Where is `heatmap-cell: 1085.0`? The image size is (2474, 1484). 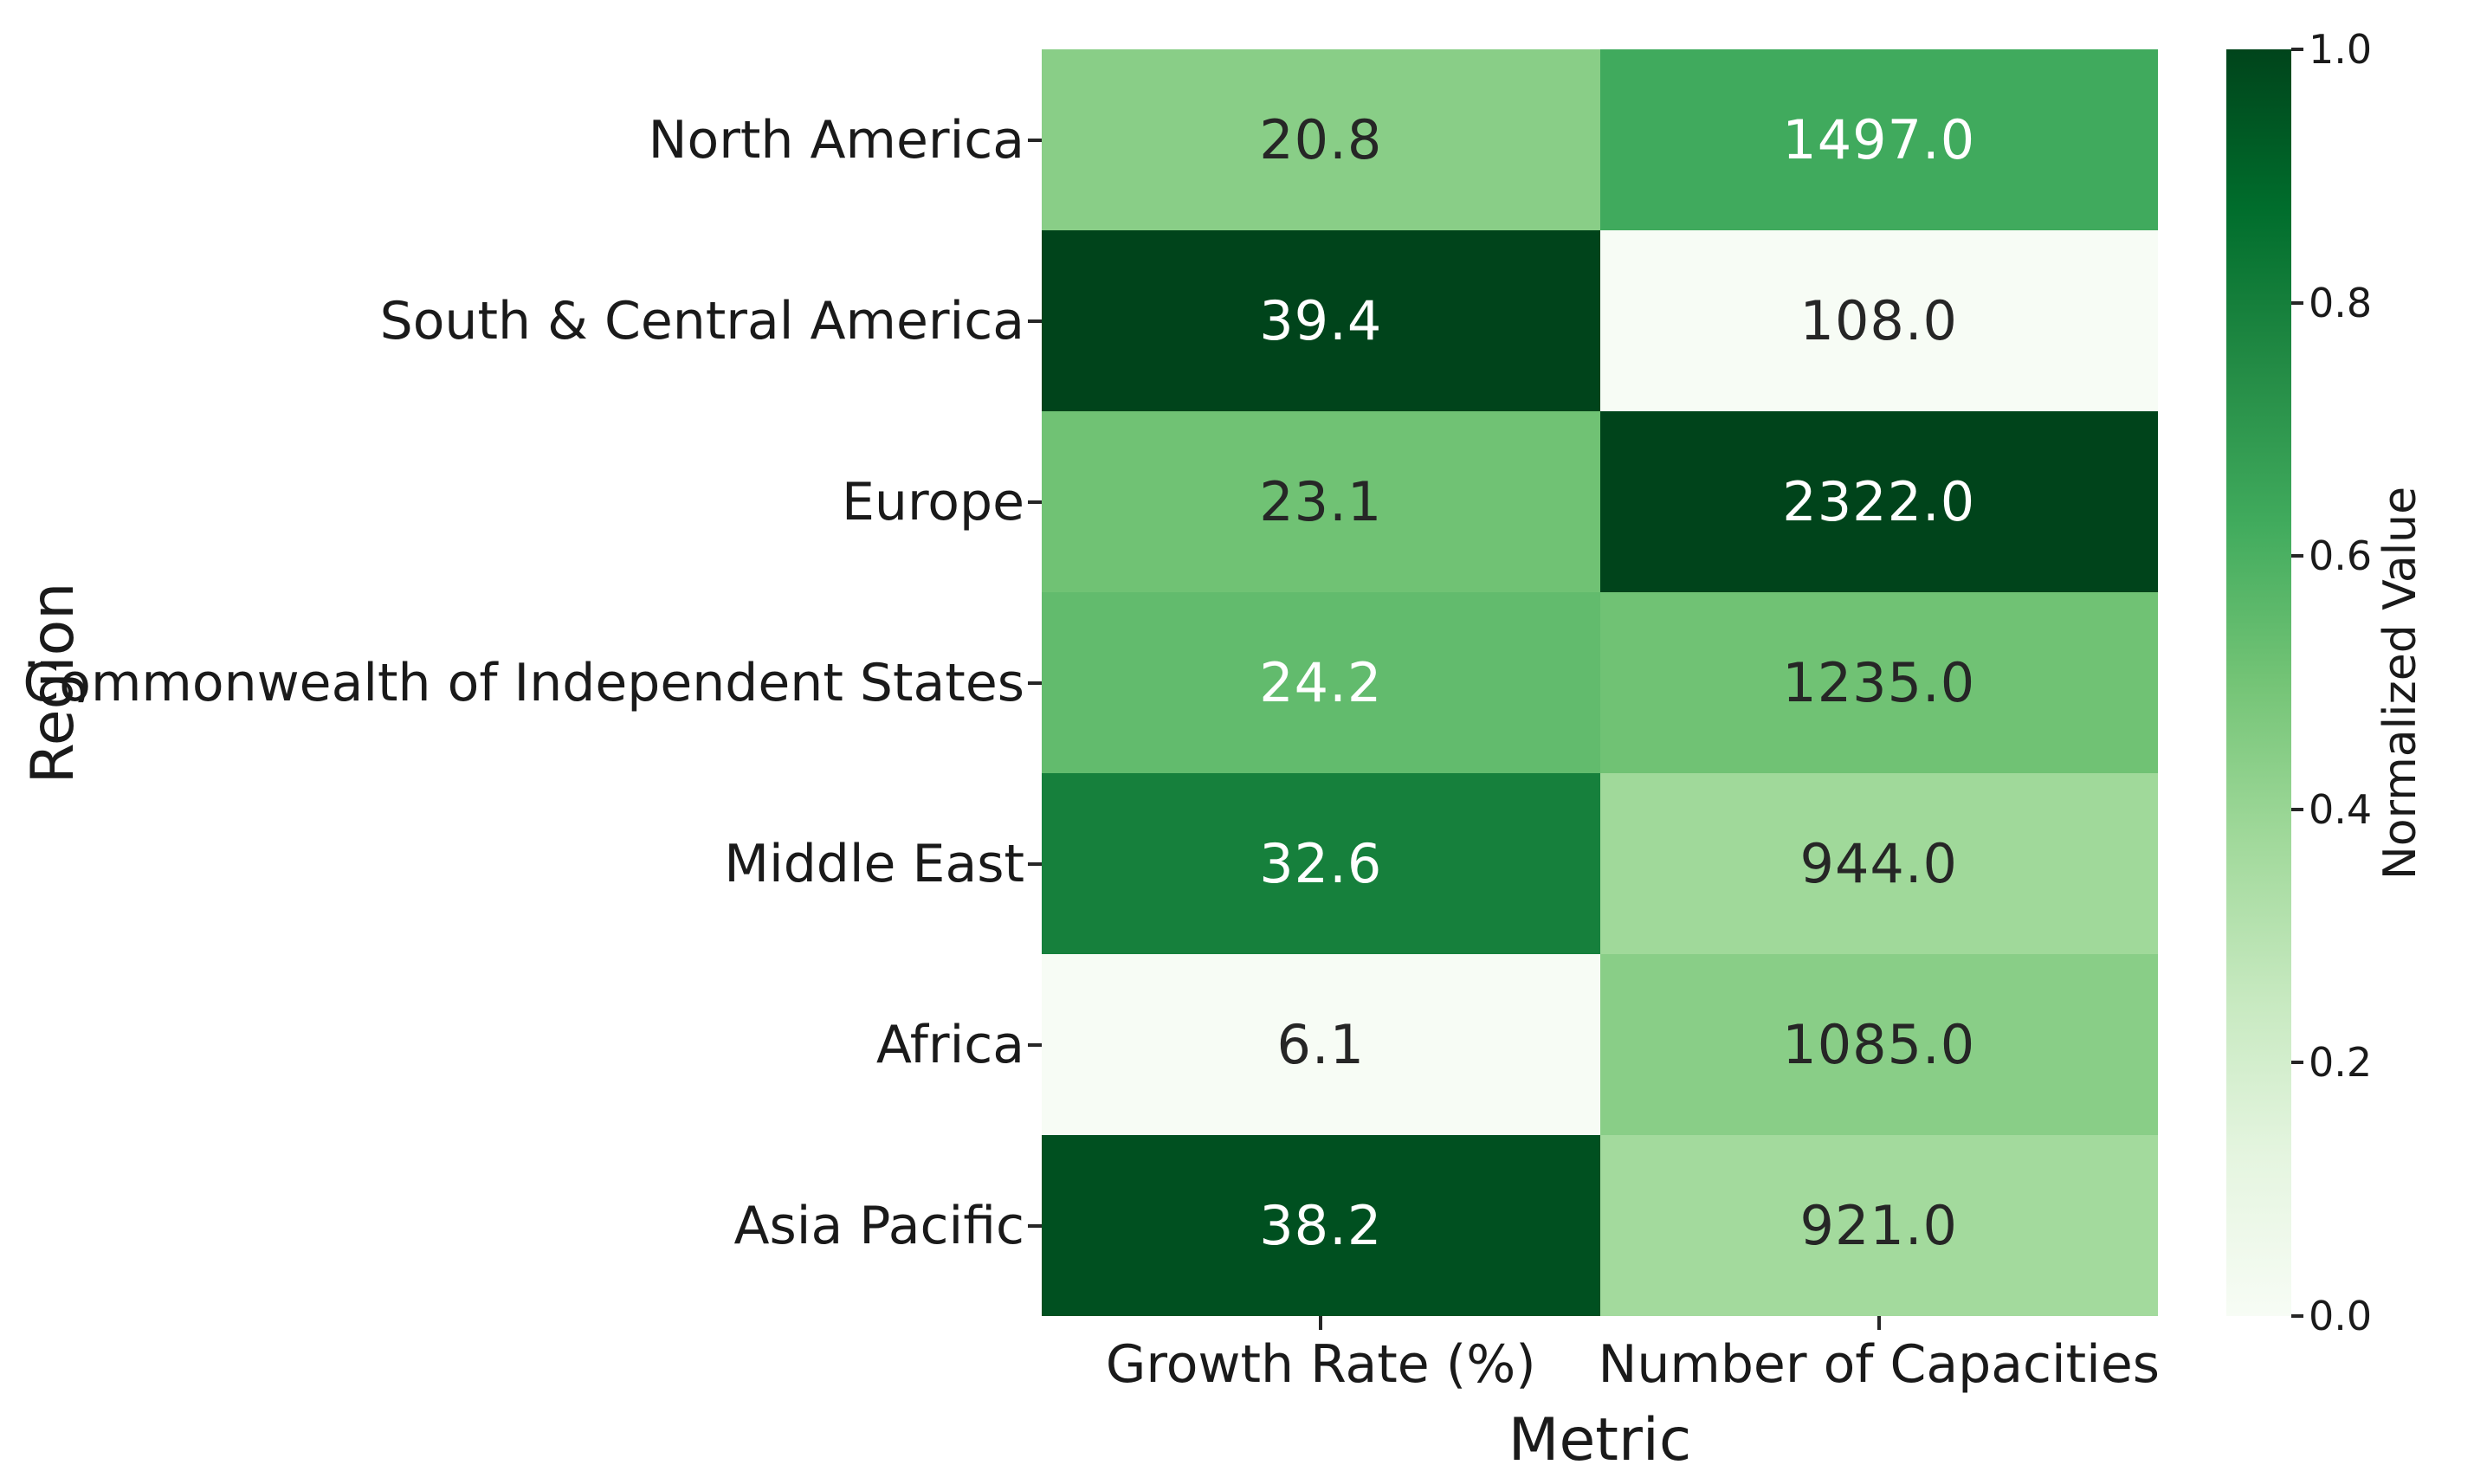
heatmap-cell: 1085.0 is located at coordinates (1878, 1044).